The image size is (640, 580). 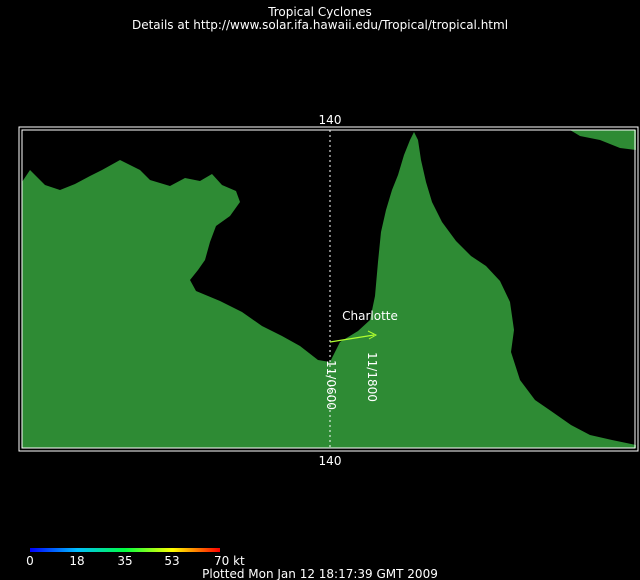 What do you see at coordinates (124, 561) in the screenshot?
I see `colorbar-label: 35` at bounding box center [124, 561].